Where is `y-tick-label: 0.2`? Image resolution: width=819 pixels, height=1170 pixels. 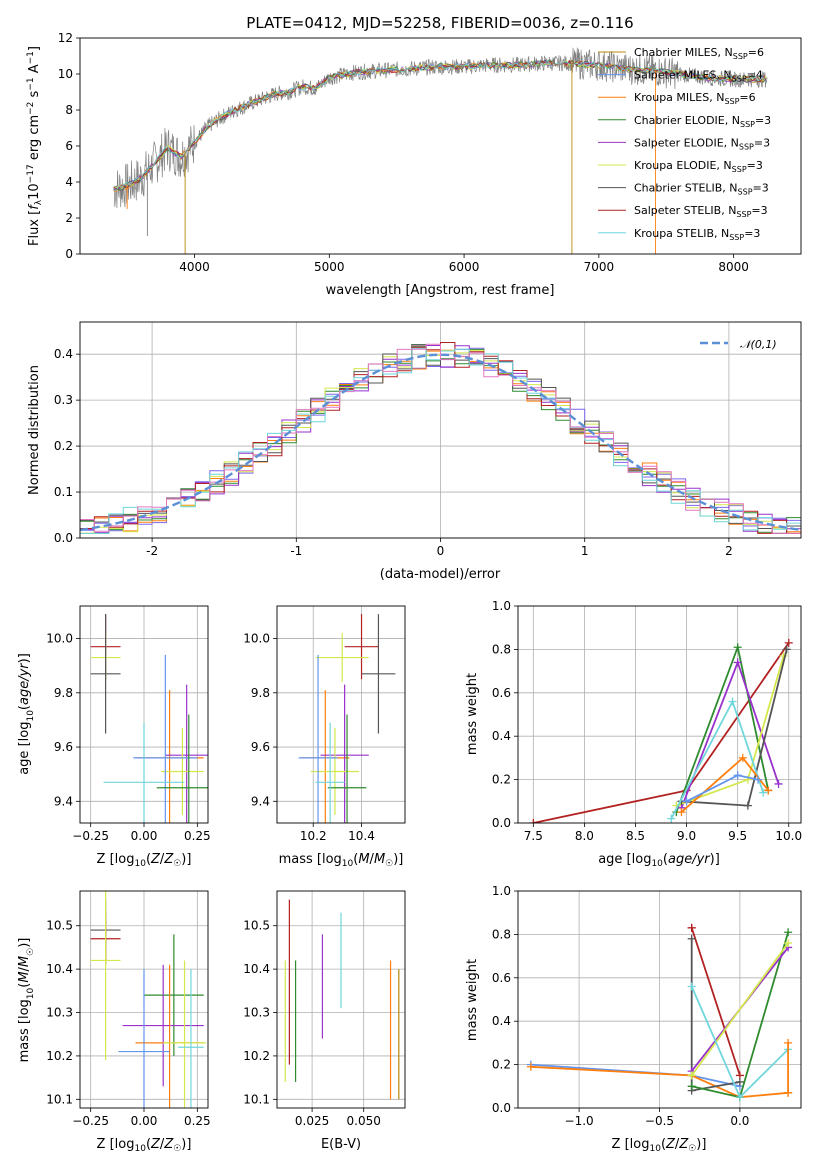 y-tick-label: 0.2 is located at coordinates (63, 446).